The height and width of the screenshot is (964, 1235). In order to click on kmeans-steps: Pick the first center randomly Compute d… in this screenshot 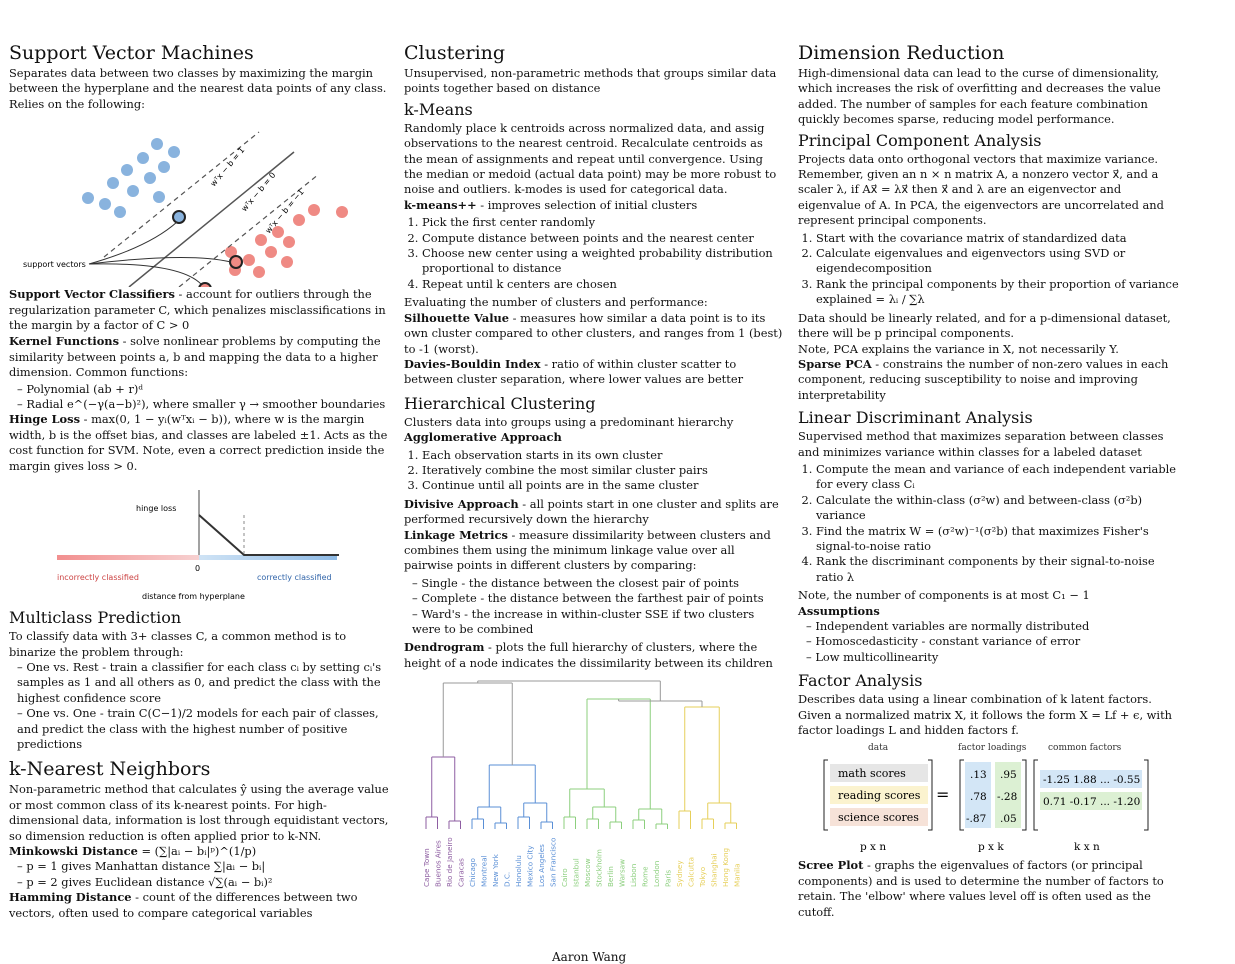, I will do `click(594, 253)`.